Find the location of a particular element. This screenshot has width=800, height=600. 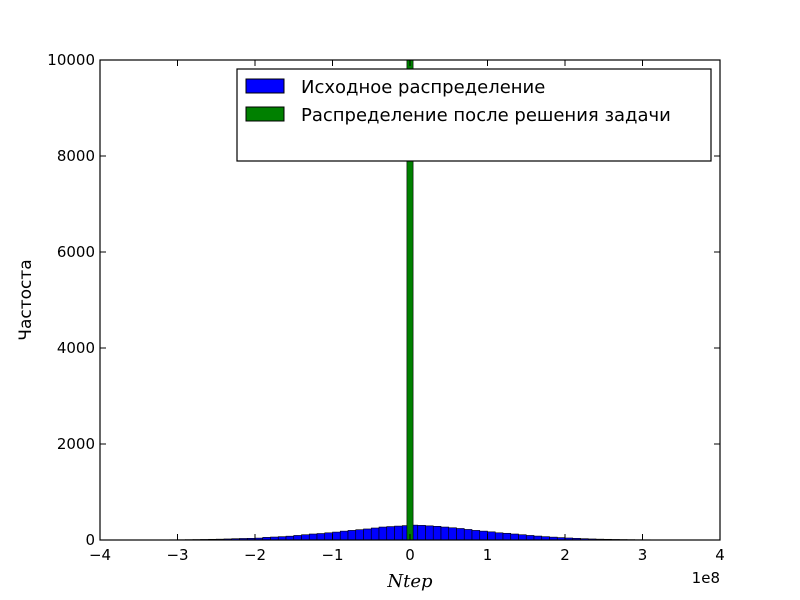

x-tick-label: −1 is located at coordinates (332, 555).